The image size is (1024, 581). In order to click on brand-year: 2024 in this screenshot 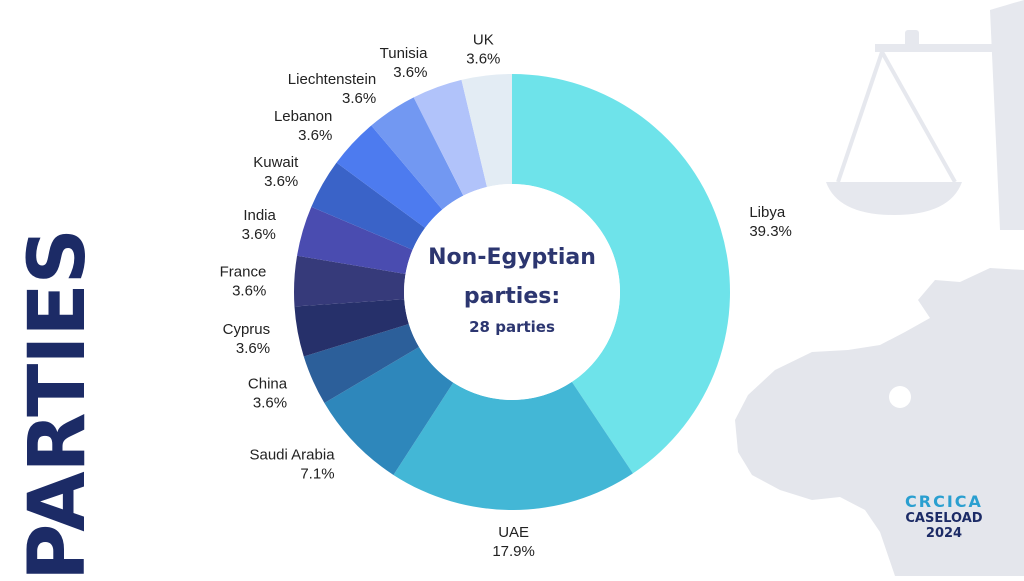, I will do `click(944, 533)`.